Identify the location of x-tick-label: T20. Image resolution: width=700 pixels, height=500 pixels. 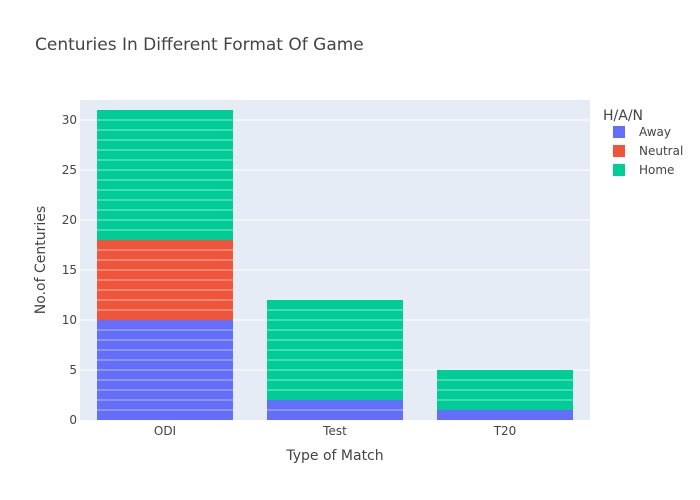
(505, 431).